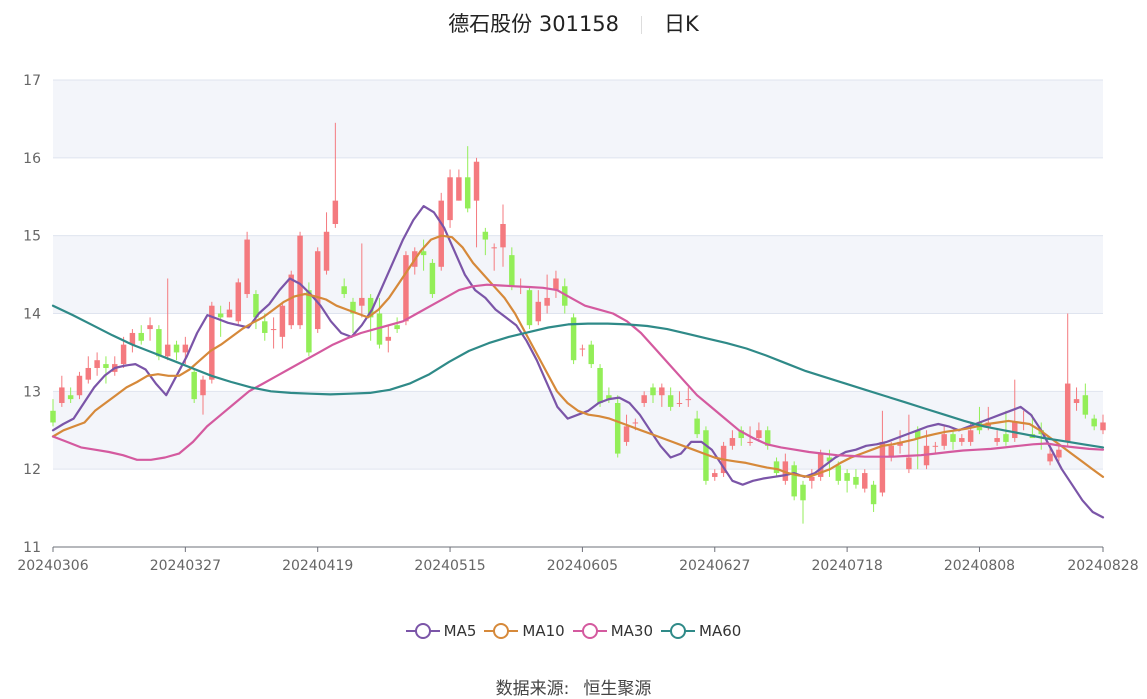 Image resolution: width=1147 pixels, height=699 pixels. What do you see at coordinates (617, 689) in the screenshot?
I see `data-source-value: 恒生聚源` at bounding box center [617, 689].